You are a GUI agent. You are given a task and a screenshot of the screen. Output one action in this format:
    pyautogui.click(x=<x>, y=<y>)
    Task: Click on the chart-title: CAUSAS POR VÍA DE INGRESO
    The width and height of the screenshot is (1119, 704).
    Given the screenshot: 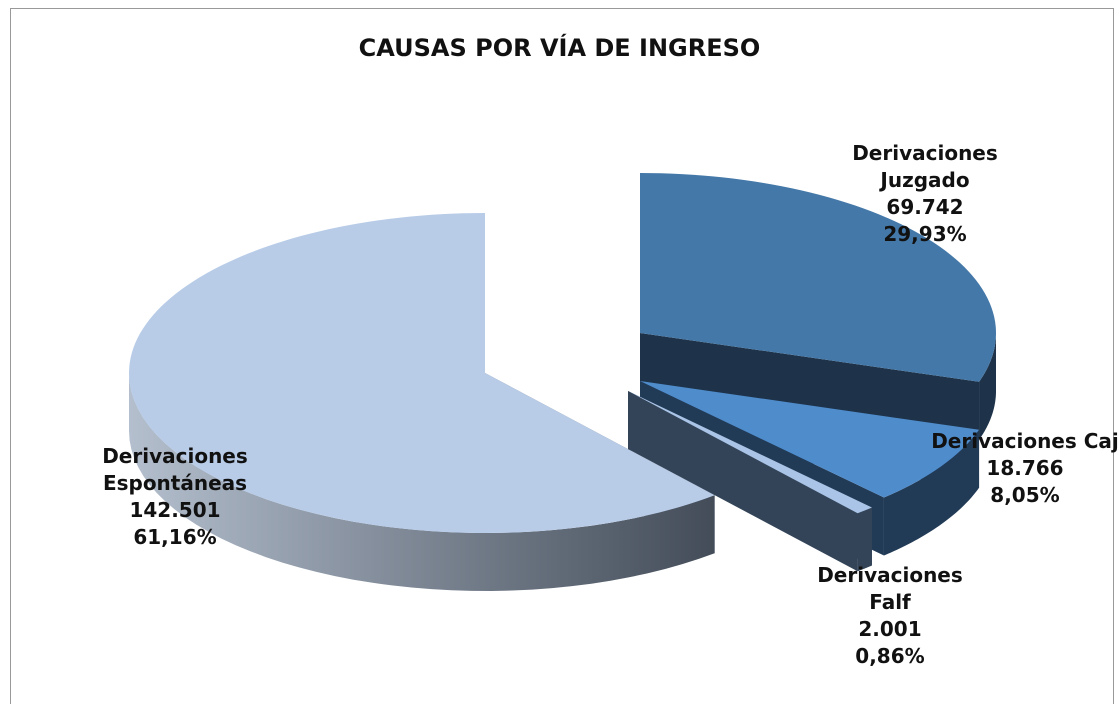 What is the action you would take?
    pyautogui.click(x=559, y=48)
    